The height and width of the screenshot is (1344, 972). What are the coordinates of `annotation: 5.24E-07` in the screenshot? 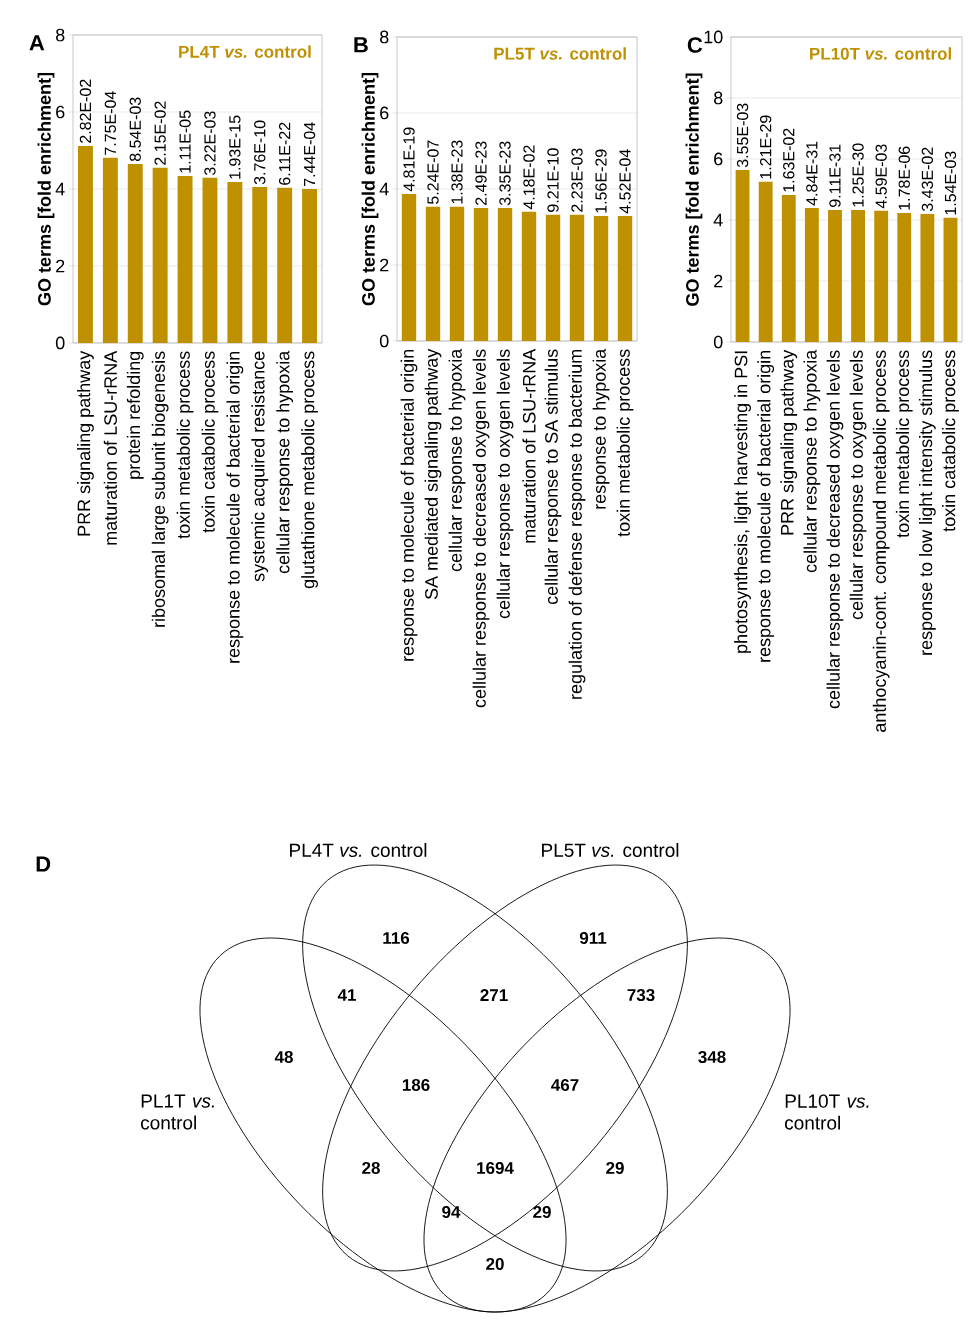 It's located at (433, 172).